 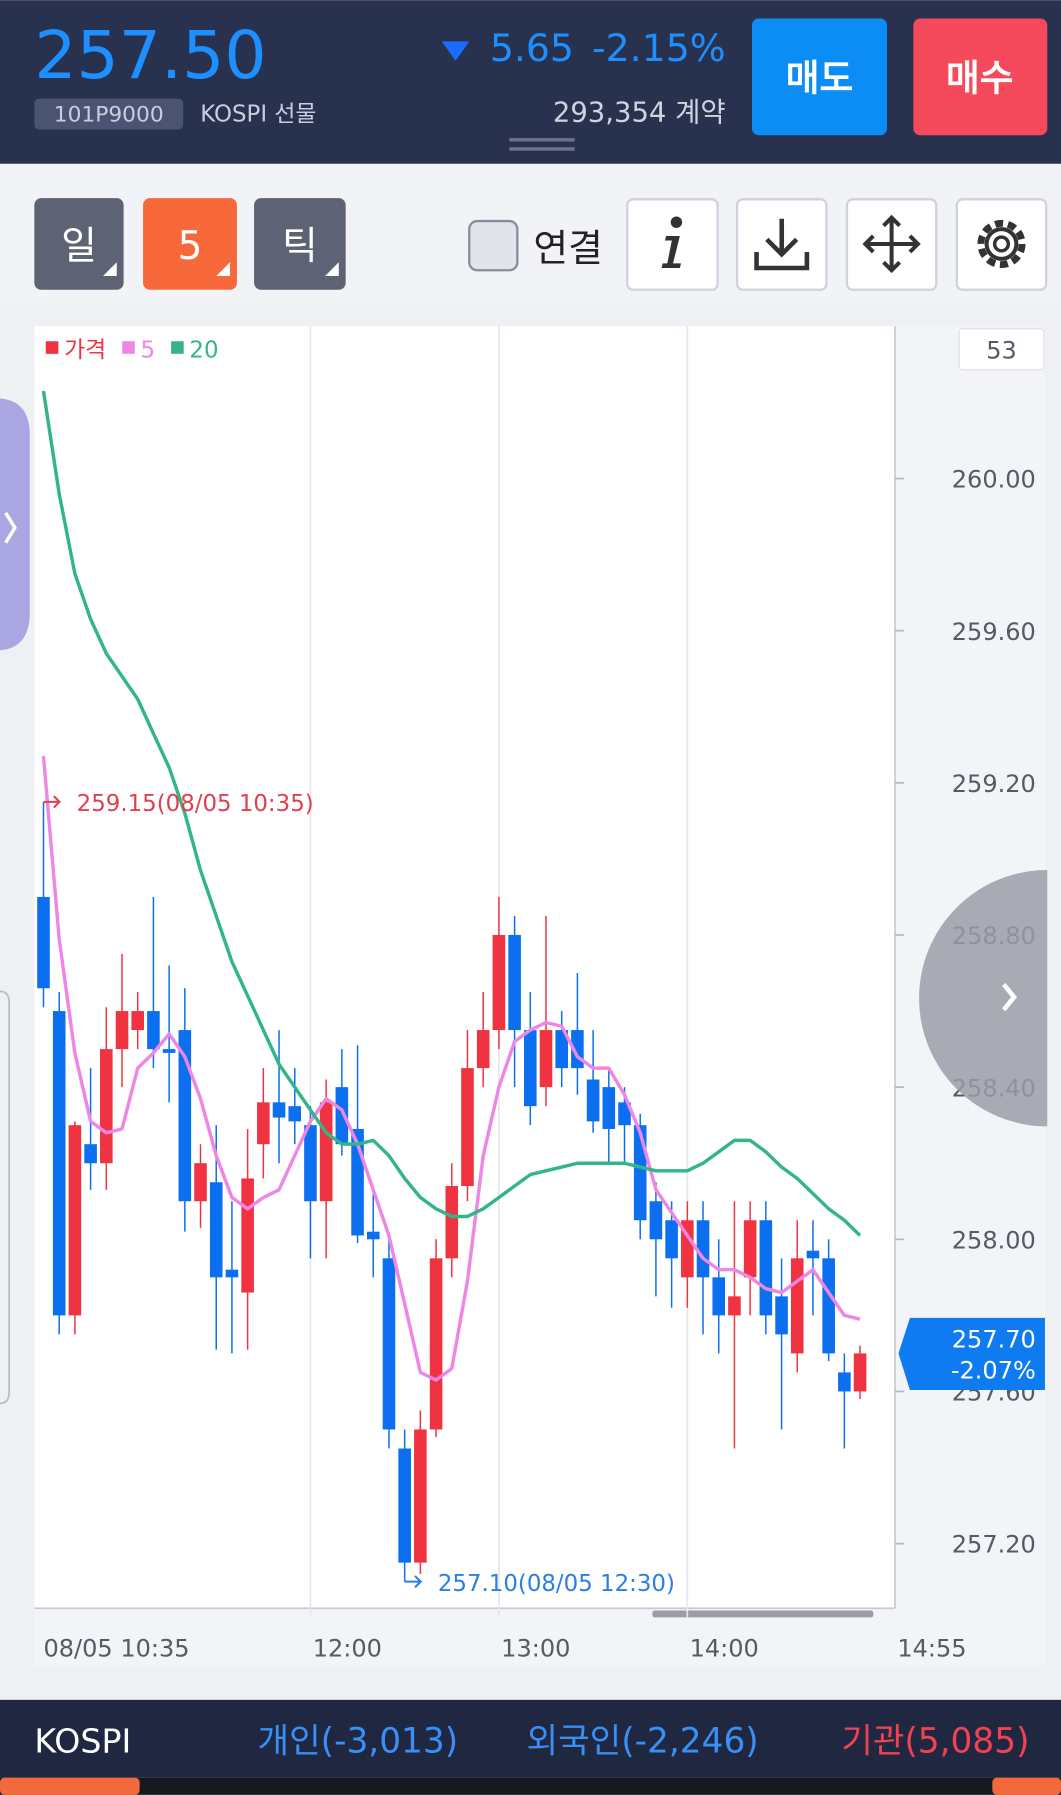 I want to click on scrollbar, so click(x=763, y=1614).